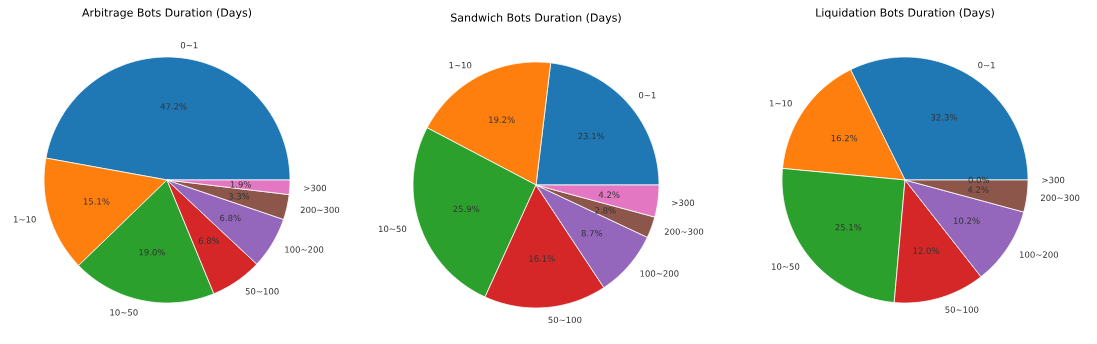 The width and height of the screenshot is (1097, 344). What do you see at coordinates (167, 13) in the screenshot?
I see `chart-title: Arbitrage Bots Duration (Days)` at bounding box center [167, 13].